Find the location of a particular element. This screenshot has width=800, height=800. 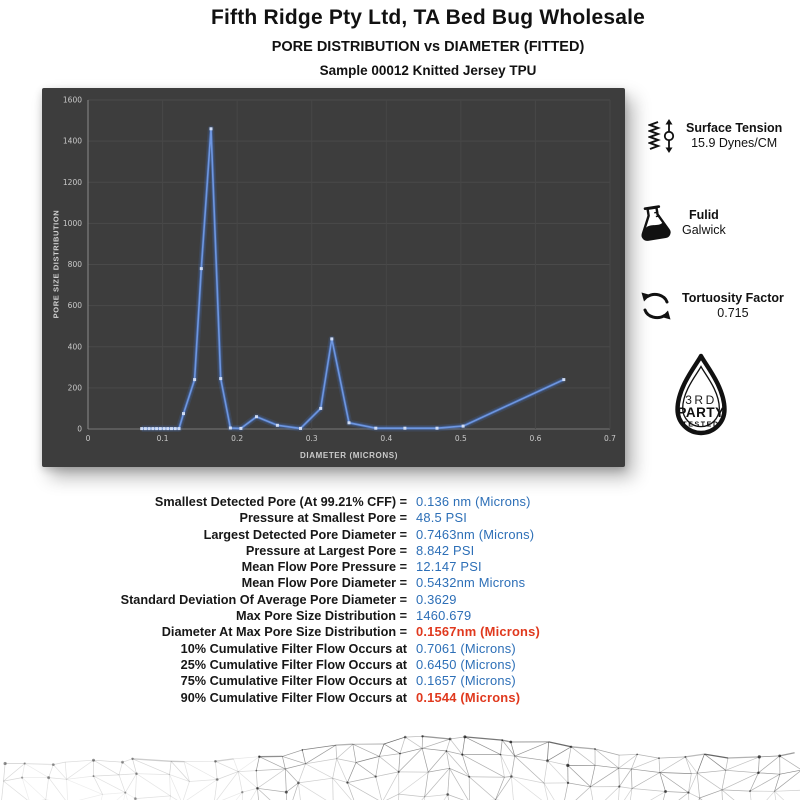

sample-name: Sample 00012 Knitted Jersey TPU is located at coordinates (428, 70).